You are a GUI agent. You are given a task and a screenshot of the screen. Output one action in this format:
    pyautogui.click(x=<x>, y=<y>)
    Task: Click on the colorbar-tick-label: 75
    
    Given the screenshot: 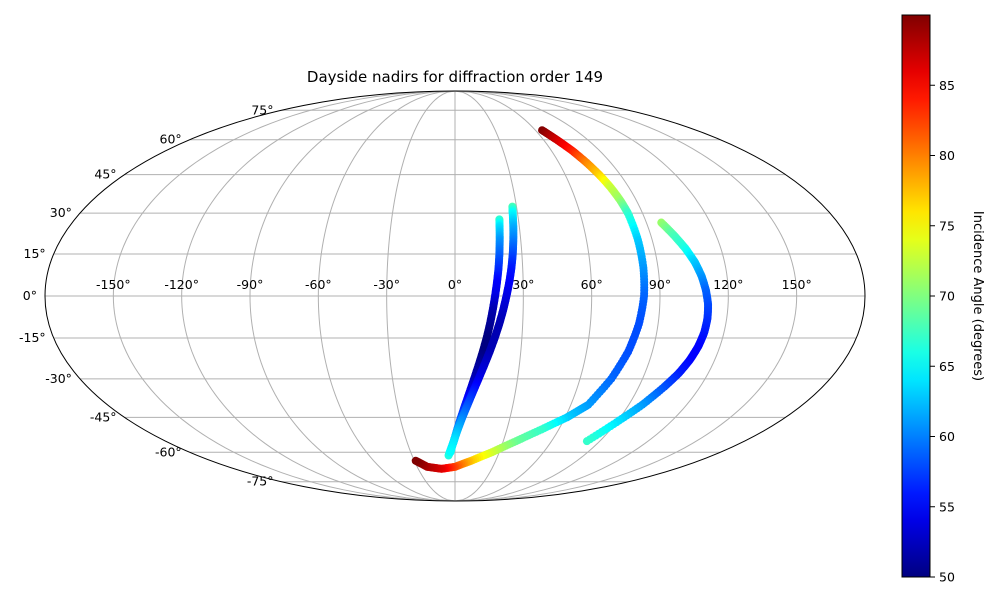 What is the action you would take?
    pyautogui.click(x=947, y=225)
    